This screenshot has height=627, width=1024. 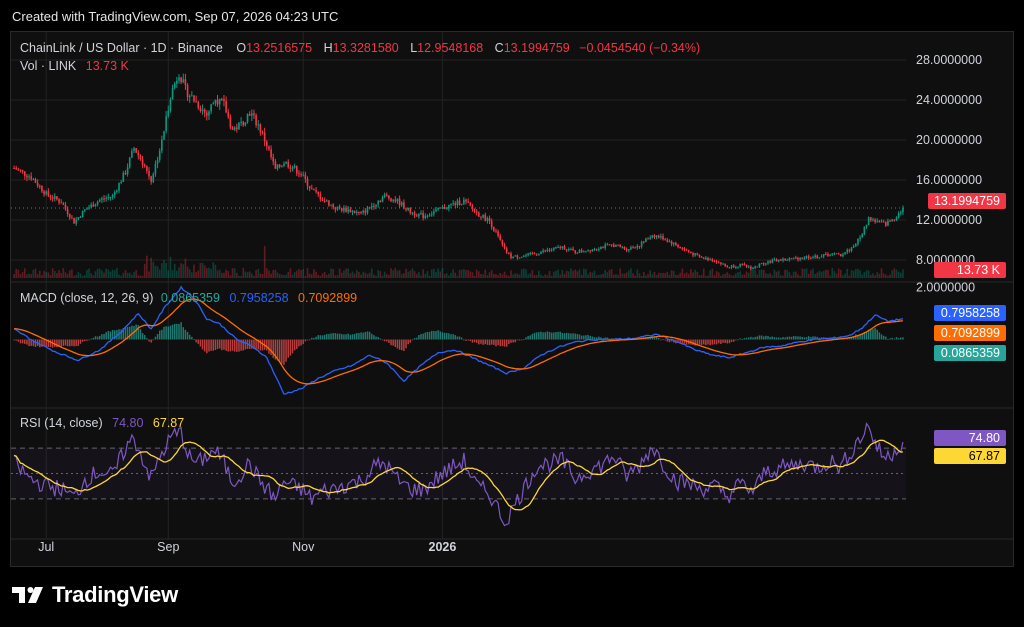 What do you see at coordinates (102, 423) in the screenshot?
I see `rsi-legend: RSI (14, close) 74.80 67.87` at bounding box center [102, 423].